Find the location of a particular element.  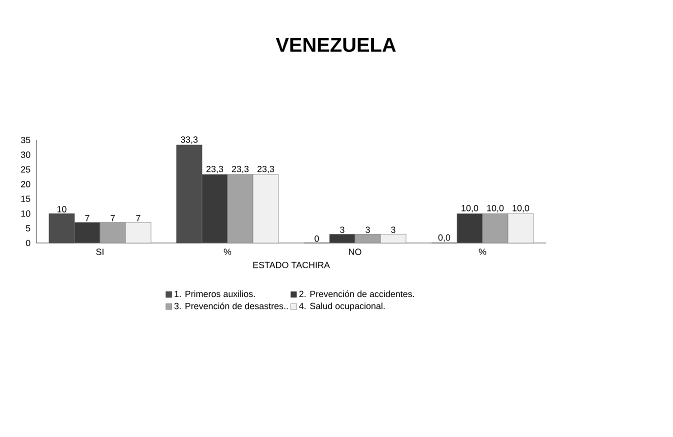

data-label: 33,3 is located at coordinates (189, 140).